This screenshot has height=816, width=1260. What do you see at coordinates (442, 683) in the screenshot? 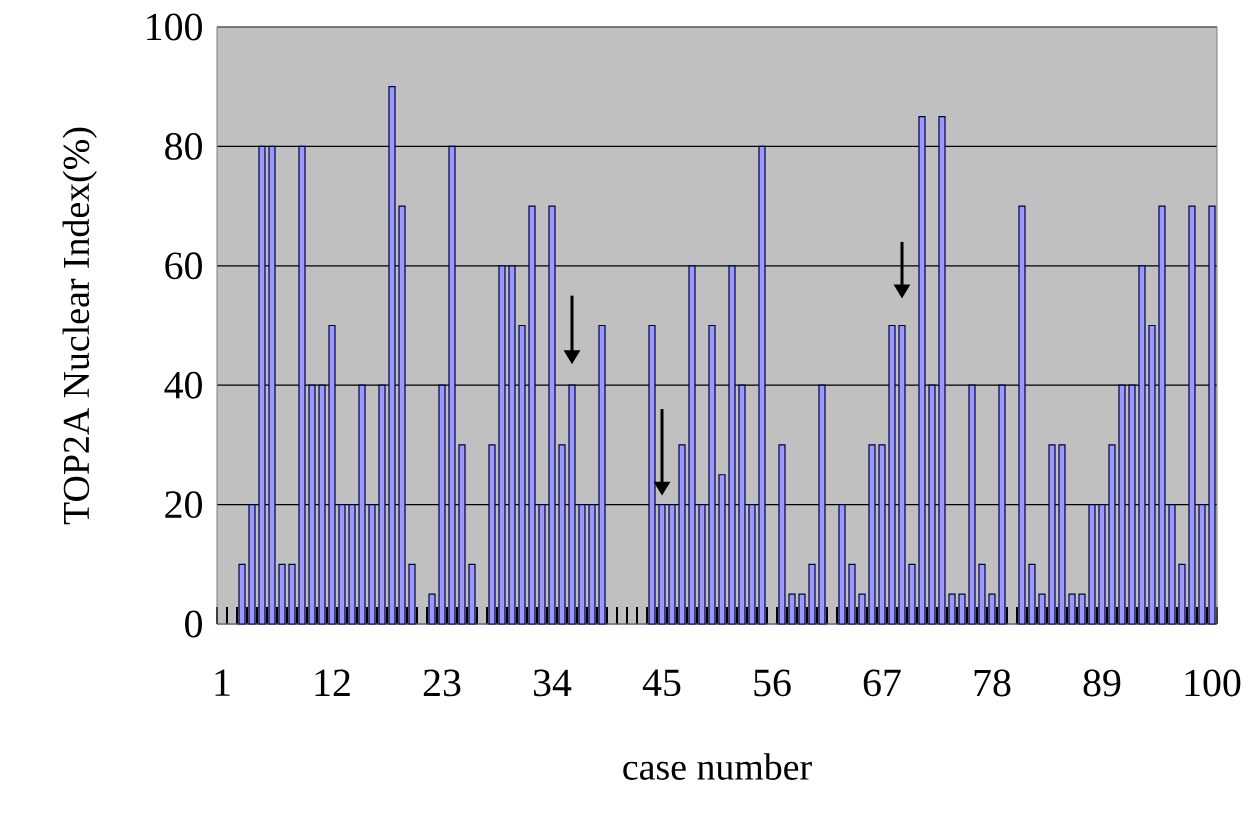
I see `x-tick-label: 23` at bounding box center [442, 683].